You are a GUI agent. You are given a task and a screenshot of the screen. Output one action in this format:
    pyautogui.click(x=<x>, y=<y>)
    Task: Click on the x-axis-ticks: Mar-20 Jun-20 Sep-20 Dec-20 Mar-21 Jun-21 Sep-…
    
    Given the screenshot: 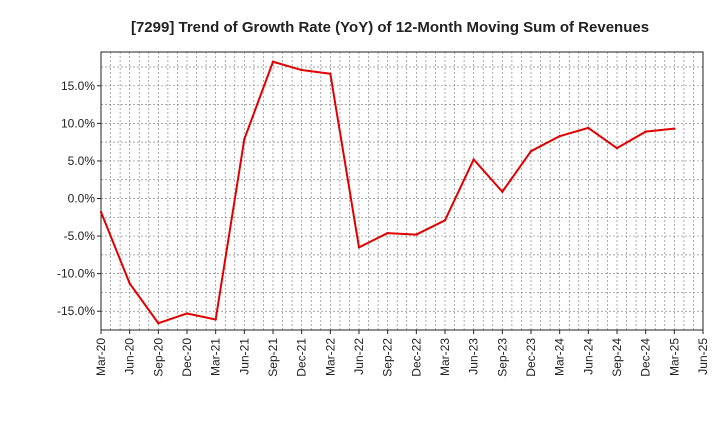 What is the action you would take?
    pyautogui.click(x=402, y=353)
    